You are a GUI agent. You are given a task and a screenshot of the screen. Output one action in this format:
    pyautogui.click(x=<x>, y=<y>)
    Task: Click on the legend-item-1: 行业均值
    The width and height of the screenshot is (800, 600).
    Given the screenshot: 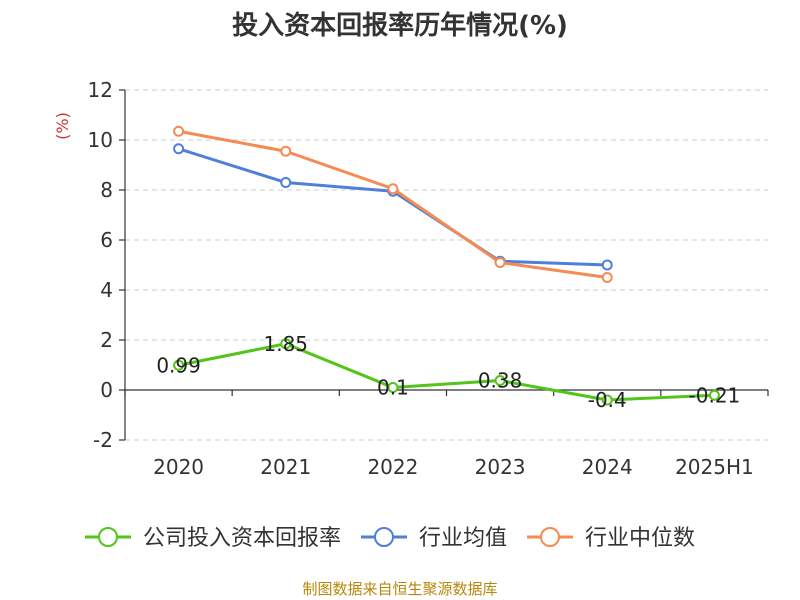 What is the action you would take?
    pyautogui.click(x=434, y=538)
    